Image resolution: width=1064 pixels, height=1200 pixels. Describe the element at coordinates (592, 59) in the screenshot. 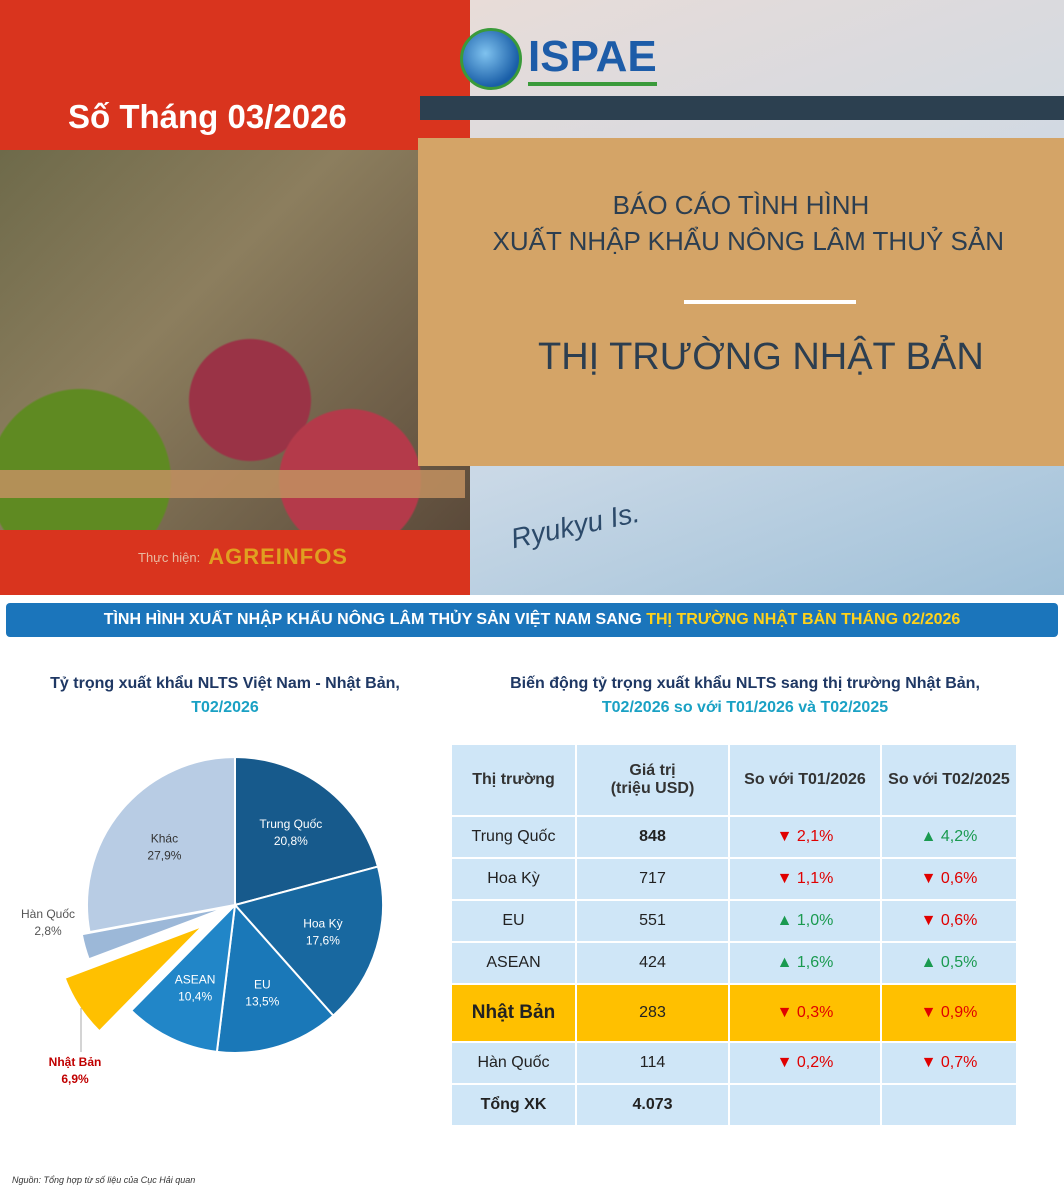

I see `logo-text: ISPAE` at that location.